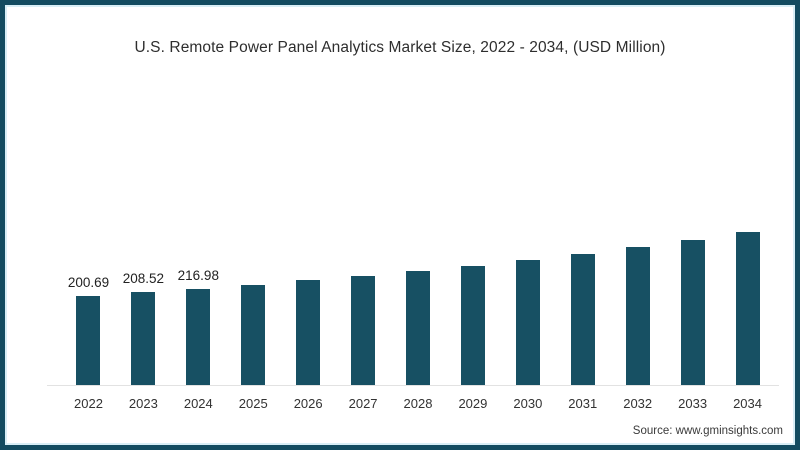 The width and height of the screenshot is (800, 450). Describe the element at coordinates (88, 282) in the screenshot. I see `bar-value-label-2022: 200.69` at that location.